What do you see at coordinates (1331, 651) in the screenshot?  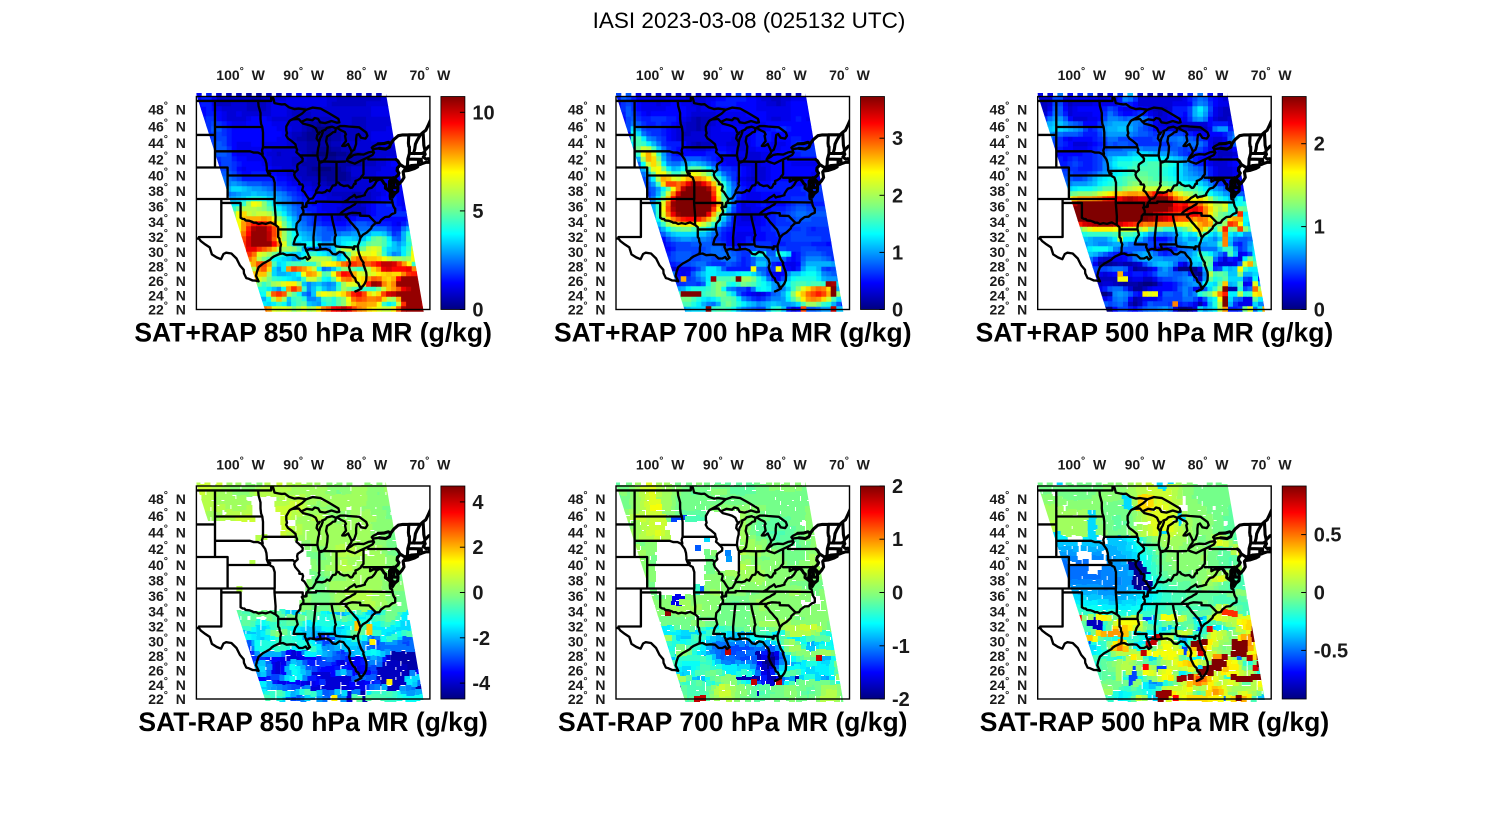 I see `svg-text: -0.5` at bounding box center [1331, 651].